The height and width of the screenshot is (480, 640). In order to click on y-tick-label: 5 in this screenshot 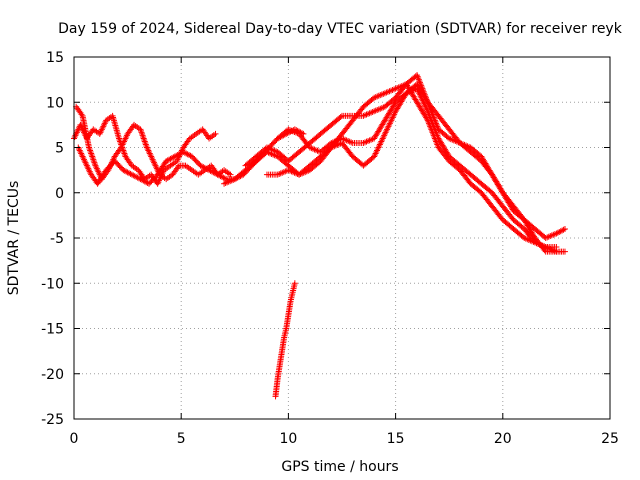, I will do `click(59, 149)`.